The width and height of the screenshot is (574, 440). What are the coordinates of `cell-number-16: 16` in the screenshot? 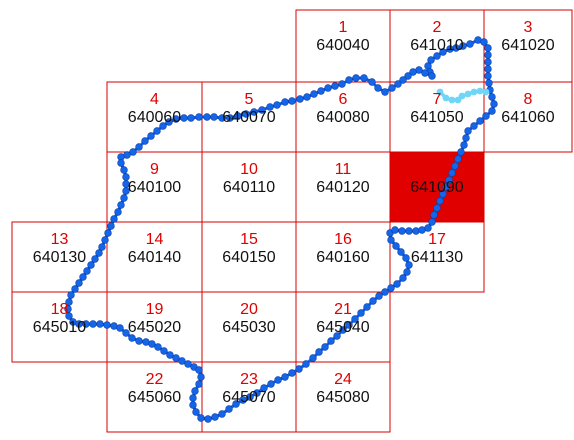 It's located at (343, 239).